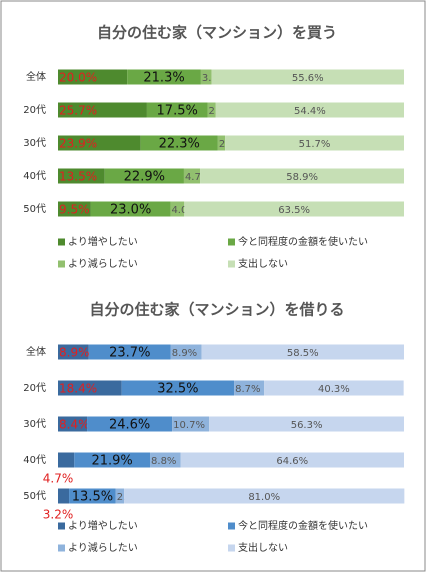 Image resolution: width=434 pixels, height=576 pixels. I want to click on value-label: 9.5%, so click(74, 210).